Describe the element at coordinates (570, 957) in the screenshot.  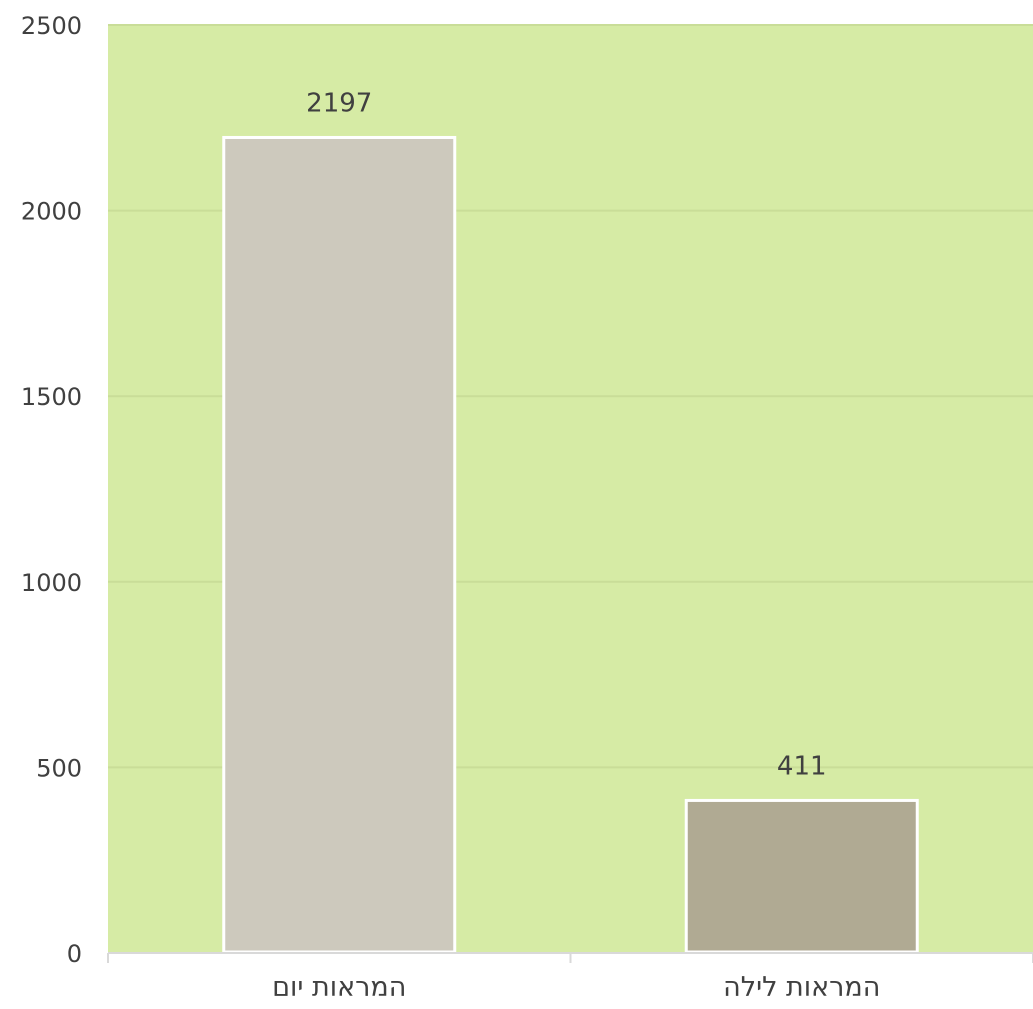
I see `x-axis` at that location.